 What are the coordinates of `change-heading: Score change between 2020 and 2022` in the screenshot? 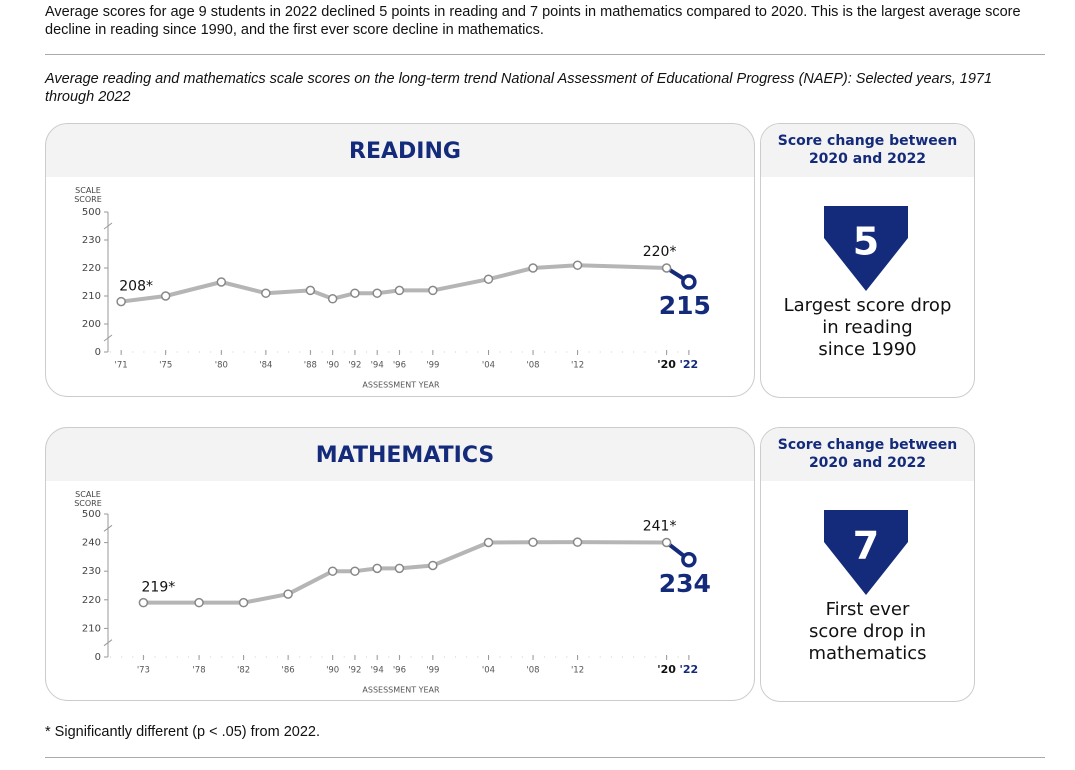 It's located at (867, 150).